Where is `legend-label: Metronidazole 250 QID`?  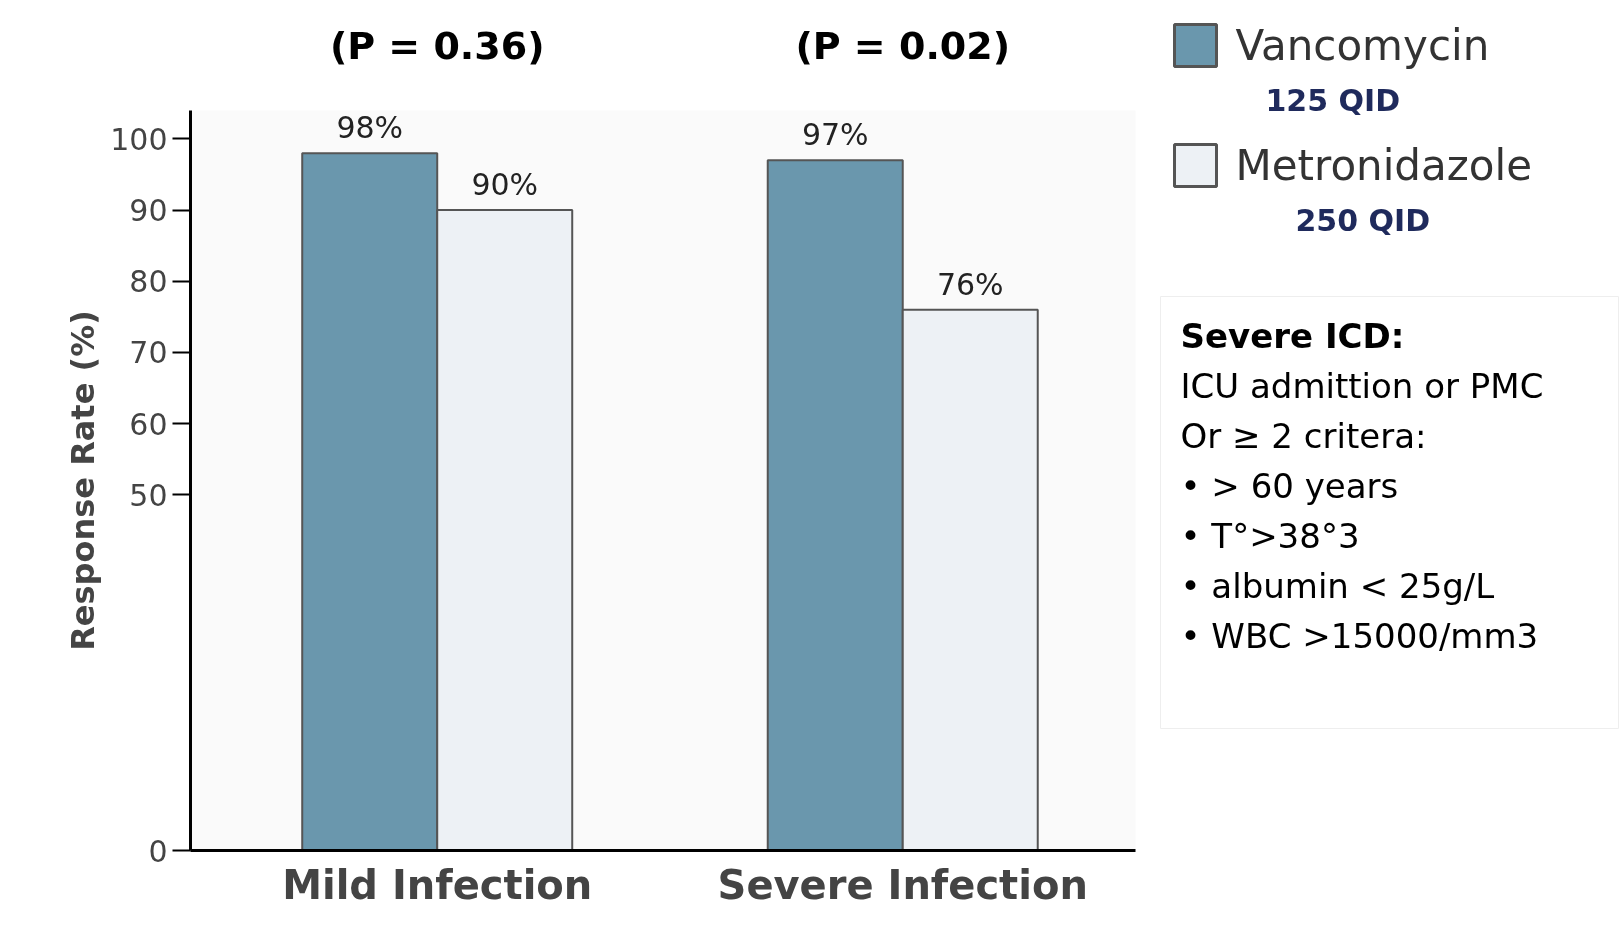
legend-label: Metronidazole 250 QID is located at coordinates (1384, 189).